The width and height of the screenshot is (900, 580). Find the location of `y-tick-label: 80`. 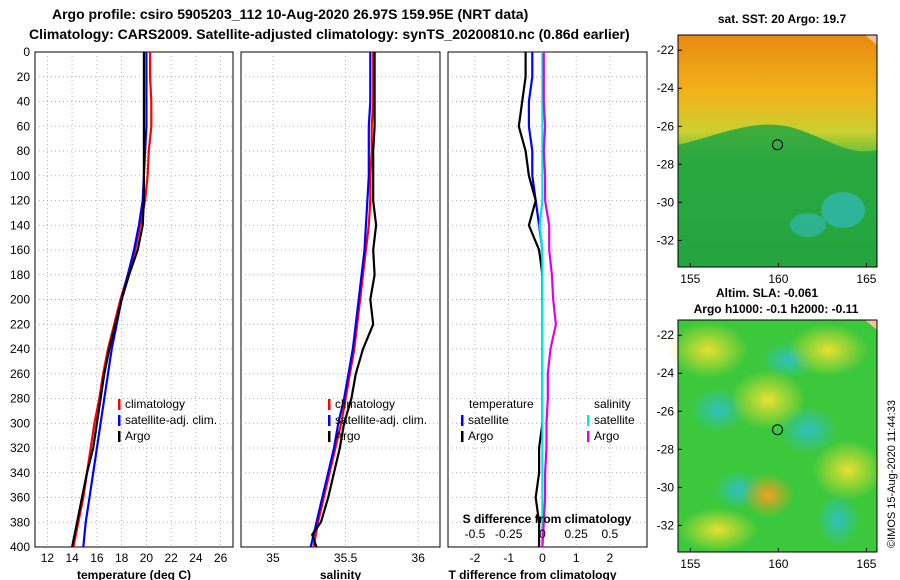

y-tick-label: 80 is located at coordinates (24, 151).